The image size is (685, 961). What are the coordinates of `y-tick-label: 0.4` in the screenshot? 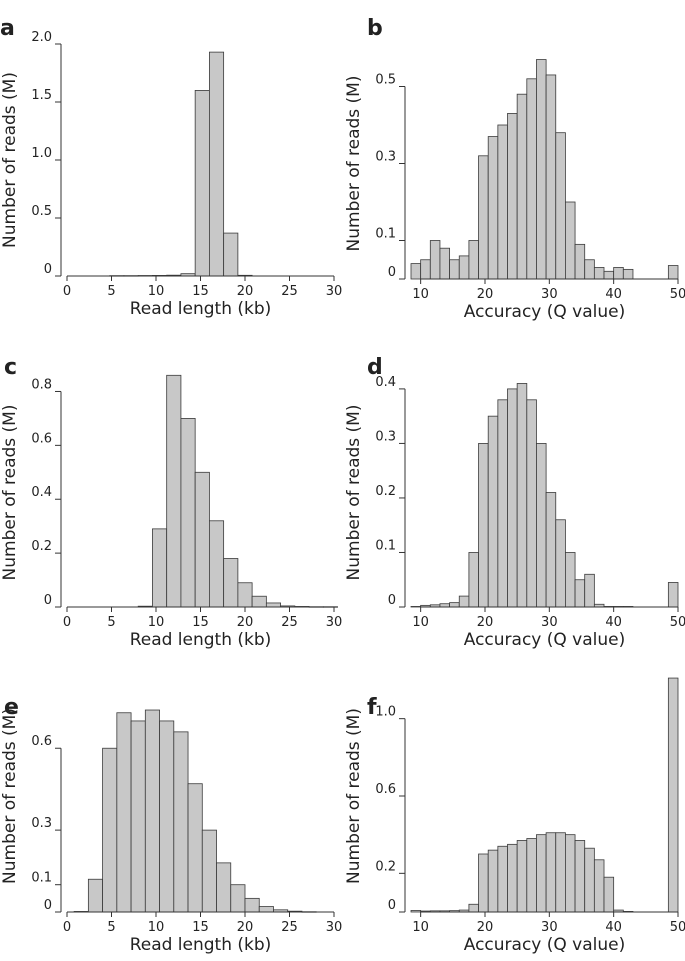 It's located at (41, 492).